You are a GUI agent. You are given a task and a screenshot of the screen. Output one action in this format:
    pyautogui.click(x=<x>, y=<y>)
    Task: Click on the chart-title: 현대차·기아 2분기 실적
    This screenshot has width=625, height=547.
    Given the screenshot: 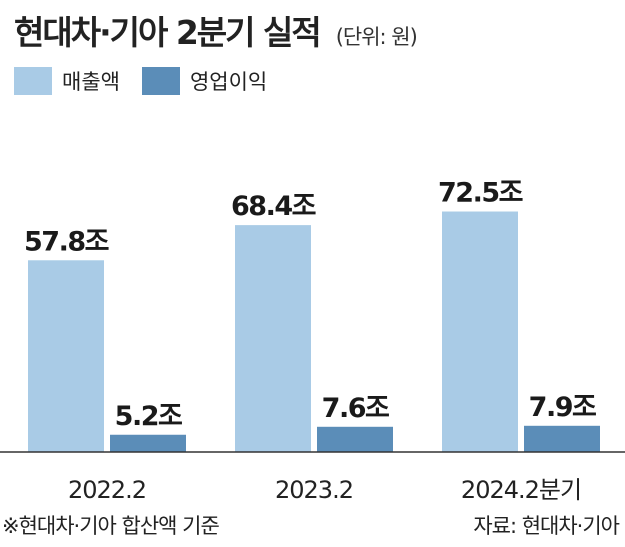 What is the action you would take?
    pyautogui.click(x=168, y=32)
    